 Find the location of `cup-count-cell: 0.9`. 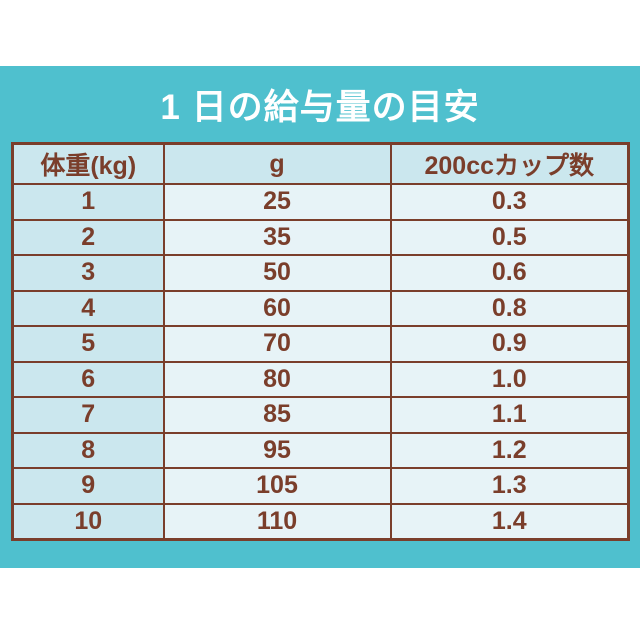

cup-count-cell: 0.9 is located at coordinates (509, 344).